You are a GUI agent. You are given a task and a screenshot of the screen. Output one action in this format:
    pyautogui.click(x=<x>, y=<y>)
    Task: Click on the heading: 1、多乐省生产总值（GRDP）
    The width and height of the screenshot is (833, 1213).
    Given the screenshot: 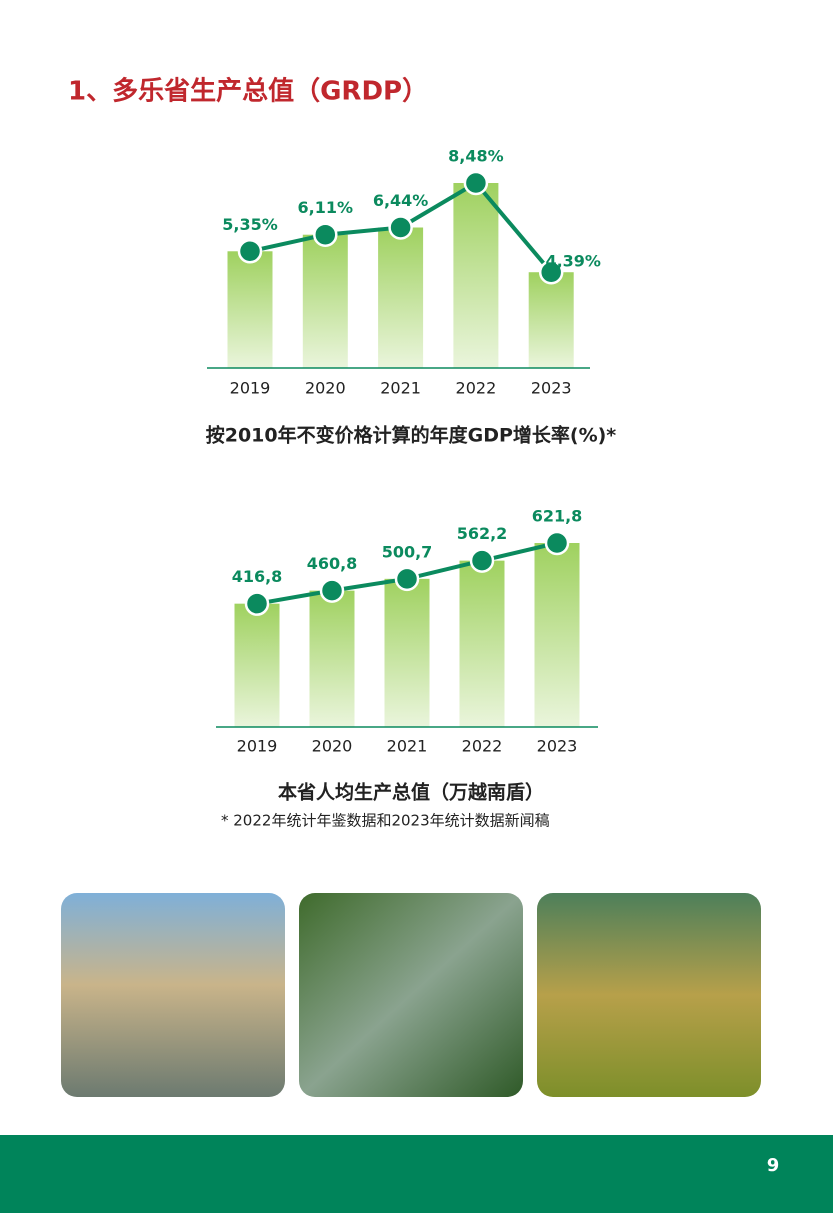 What is the action you would take?
    pyautogui.click(x=248, y=92)
    